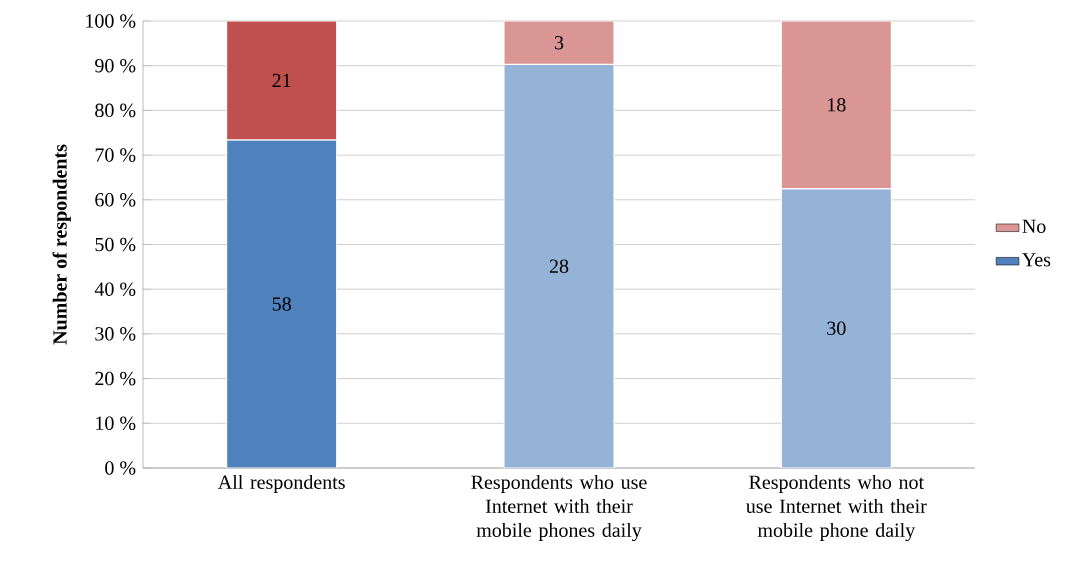 This screenshot has height=578, width=1085. Describe the element at coordinates (120, 468) in the screenshot. I see `y-tick-label: 0 %` at that location.